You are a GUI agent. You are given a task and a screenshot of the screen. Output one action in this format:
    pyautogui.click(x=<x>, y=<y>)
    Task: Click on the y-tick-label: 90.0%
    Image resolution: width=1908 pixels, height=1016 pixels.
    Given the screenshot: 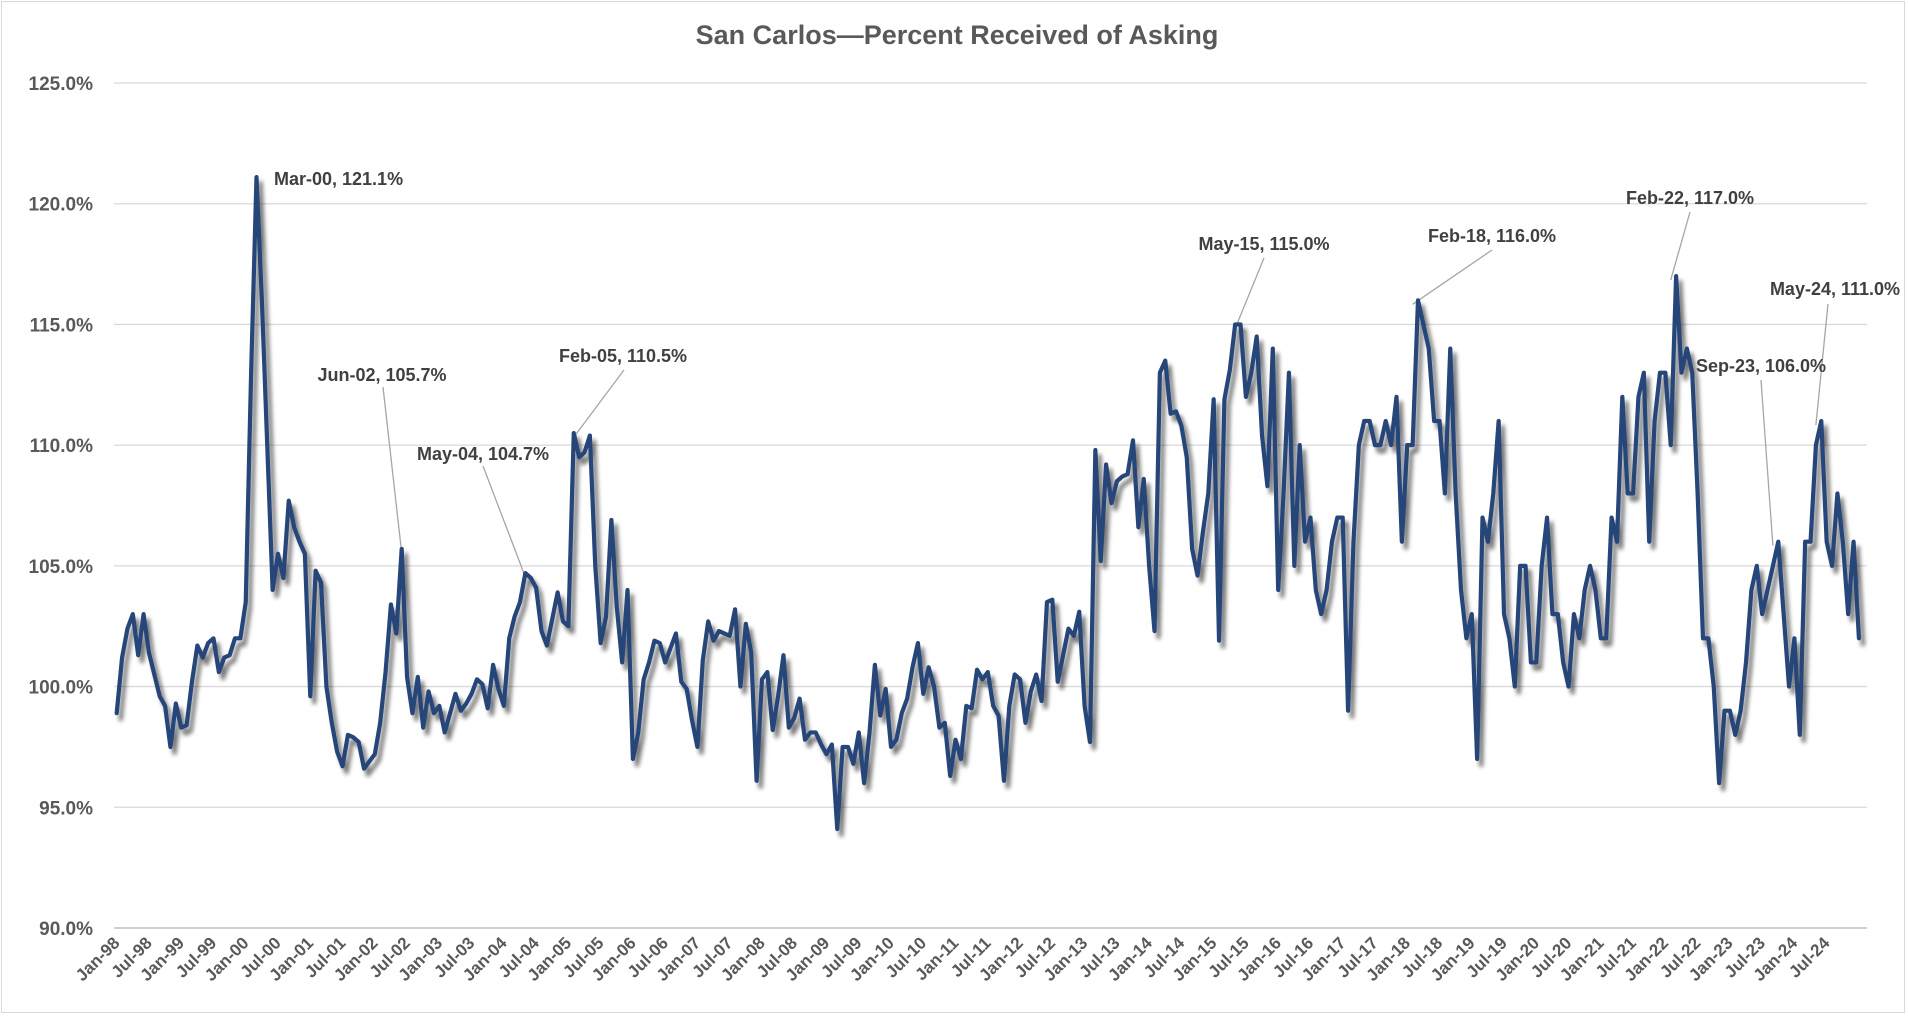 What is the action you would take?
    pyautogui.click(x=66, y=929)
    